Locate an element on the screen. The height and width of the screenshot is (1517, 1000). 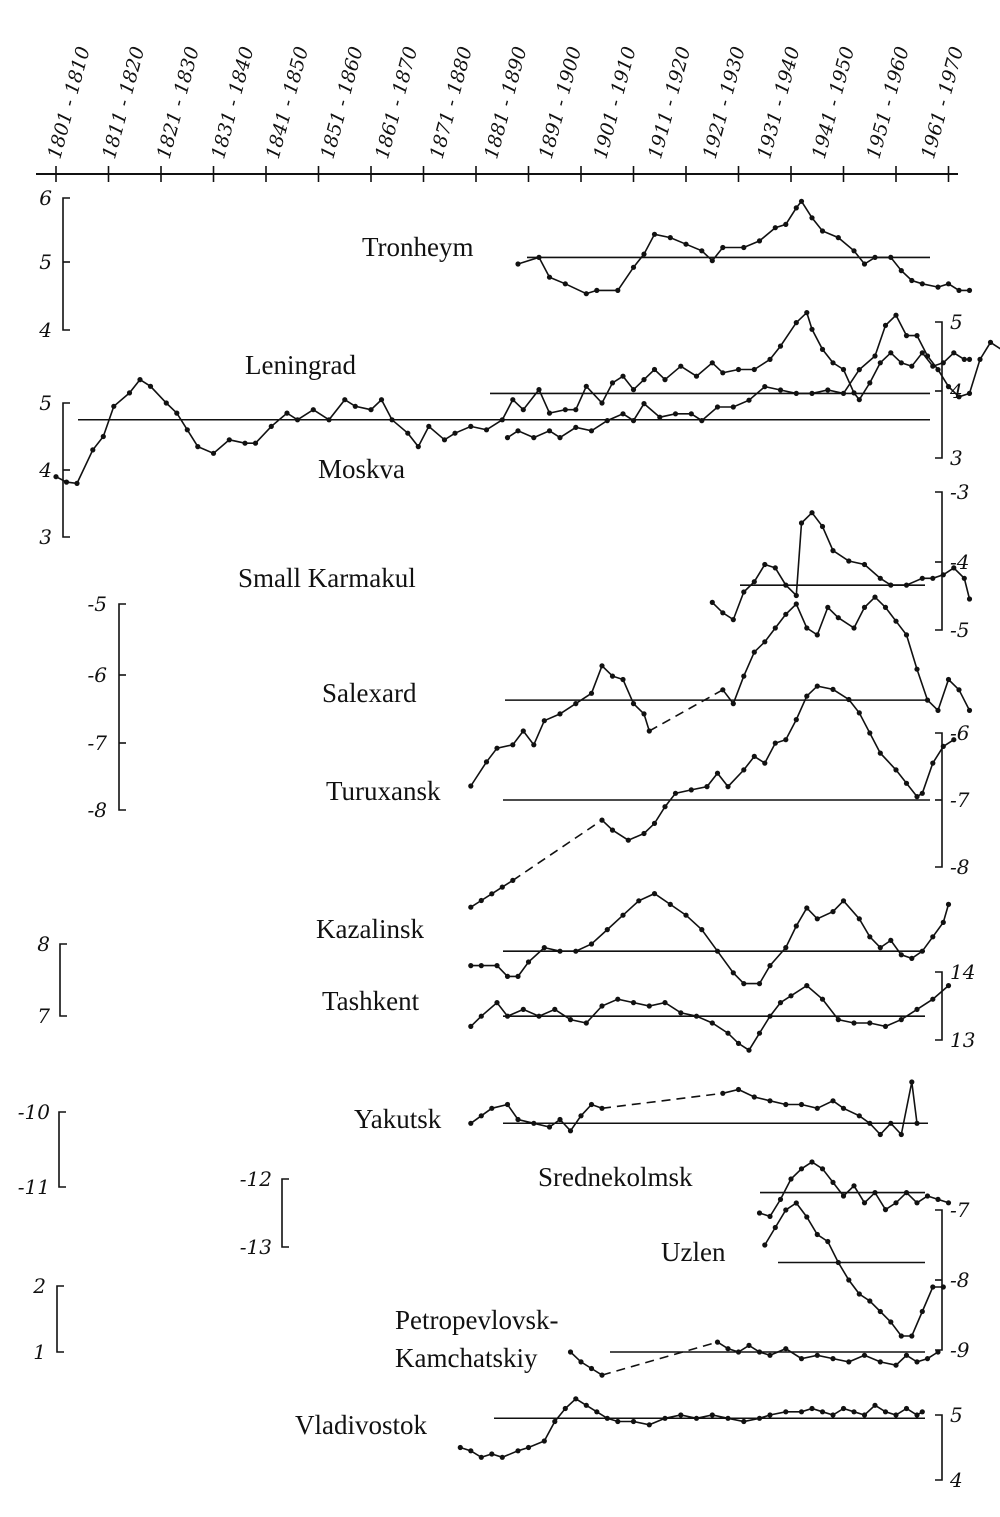
series-leningrad is located at coordinates (513, 398).